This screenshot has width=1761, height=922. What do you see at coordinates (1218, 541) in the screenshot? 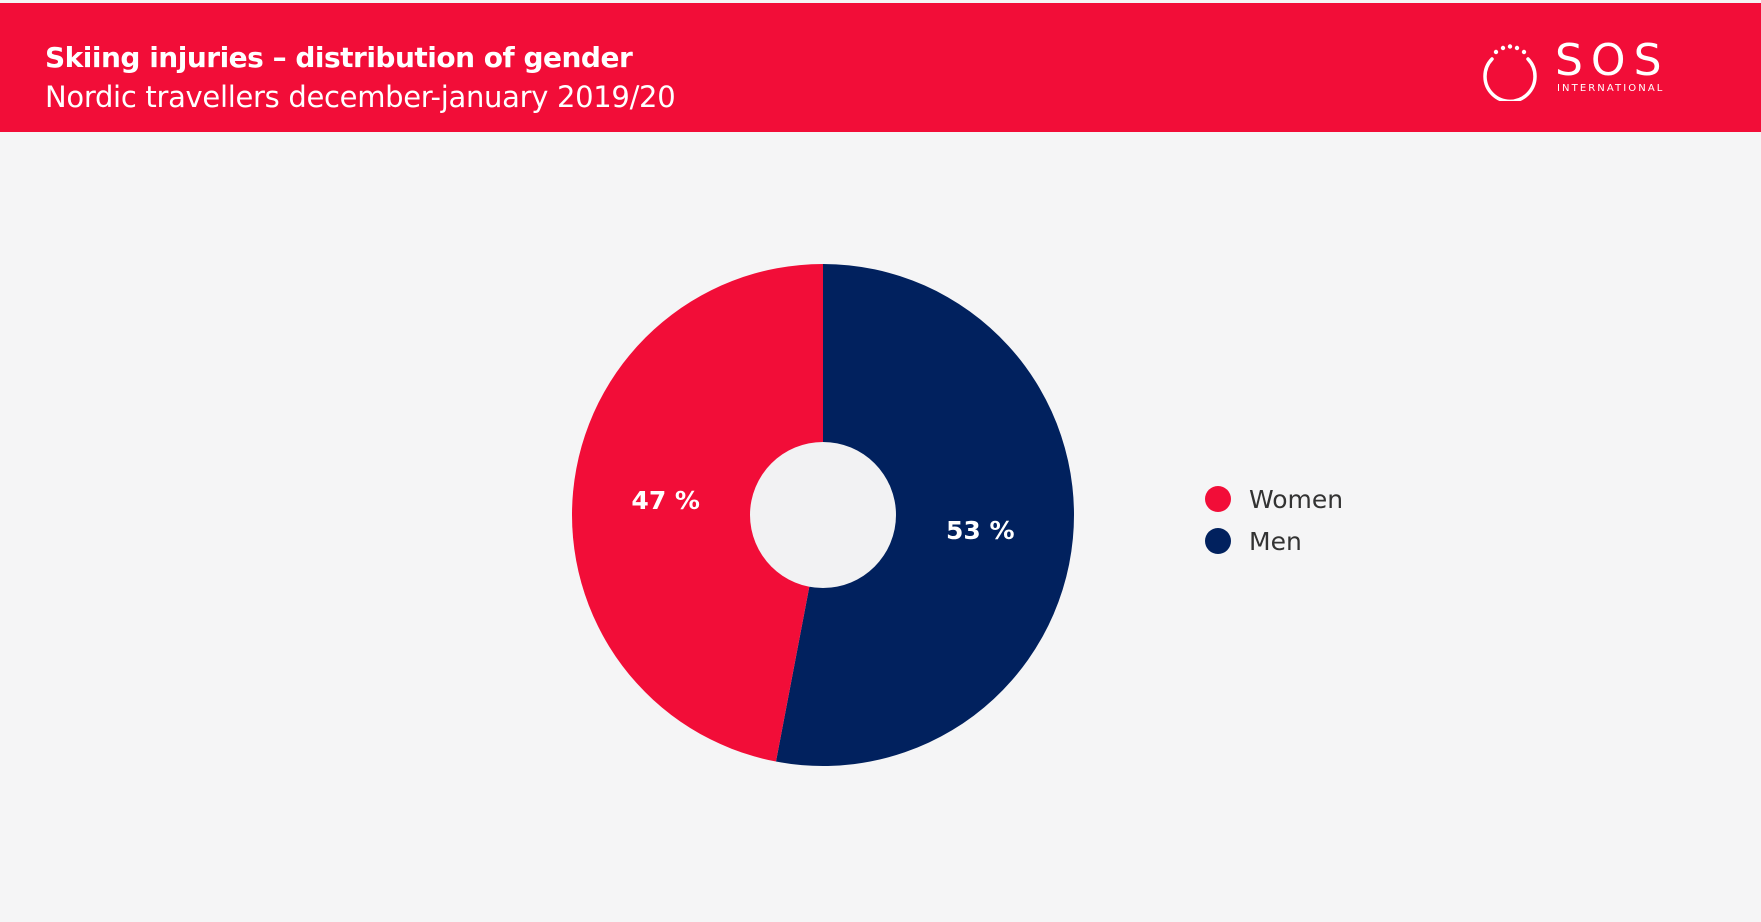
I see `legend-swatch-men` at bounding box center [1218, 541].